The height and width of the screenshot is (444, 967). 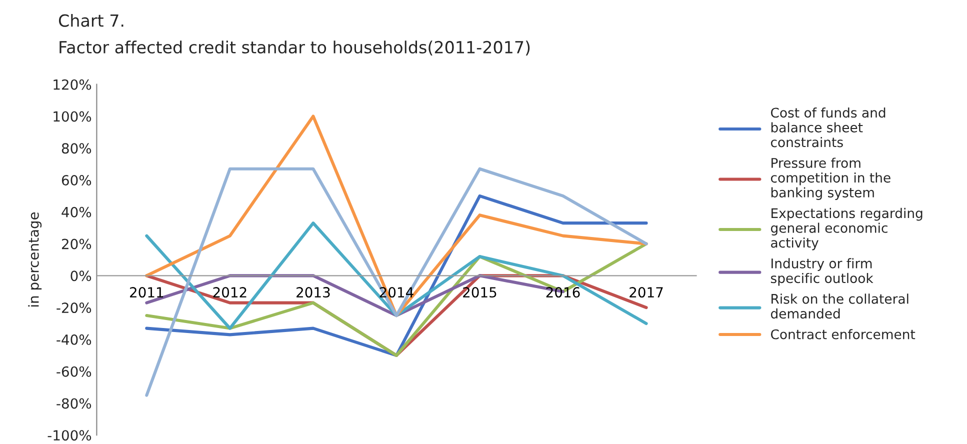 I want to click on y-tick-label: 120%, so click(x=73, y=84).